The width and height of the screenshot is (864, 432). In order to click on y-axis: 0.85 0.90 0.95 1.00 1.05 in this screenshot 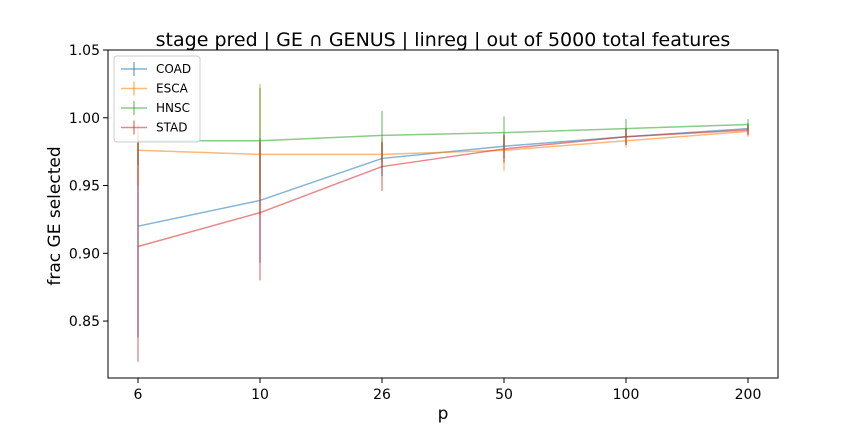, I will do `click(88, 186)`.